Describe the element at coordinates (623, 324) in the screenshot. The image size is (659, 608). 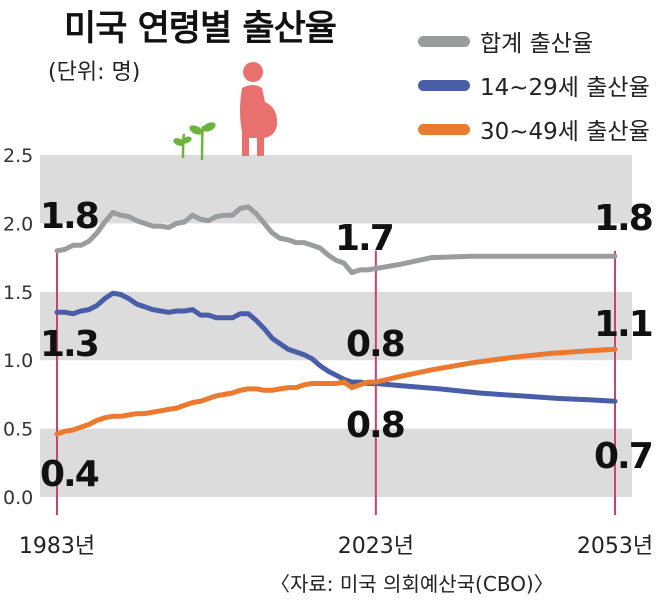
I see `data-label: 1.1` at that location.